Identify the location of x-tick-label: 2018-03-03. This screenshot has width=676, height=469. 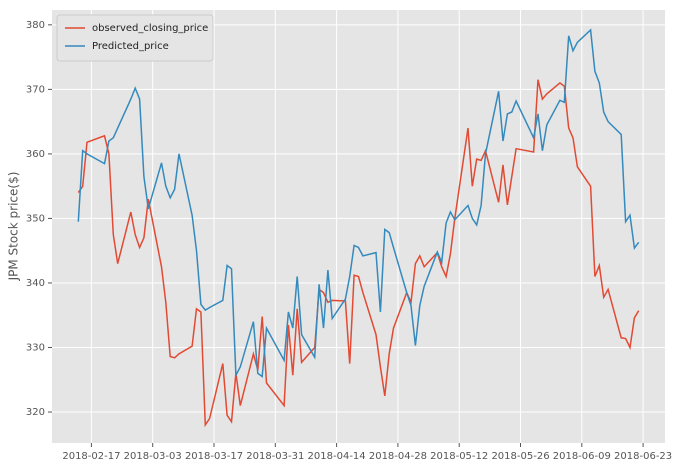
(153, 456).